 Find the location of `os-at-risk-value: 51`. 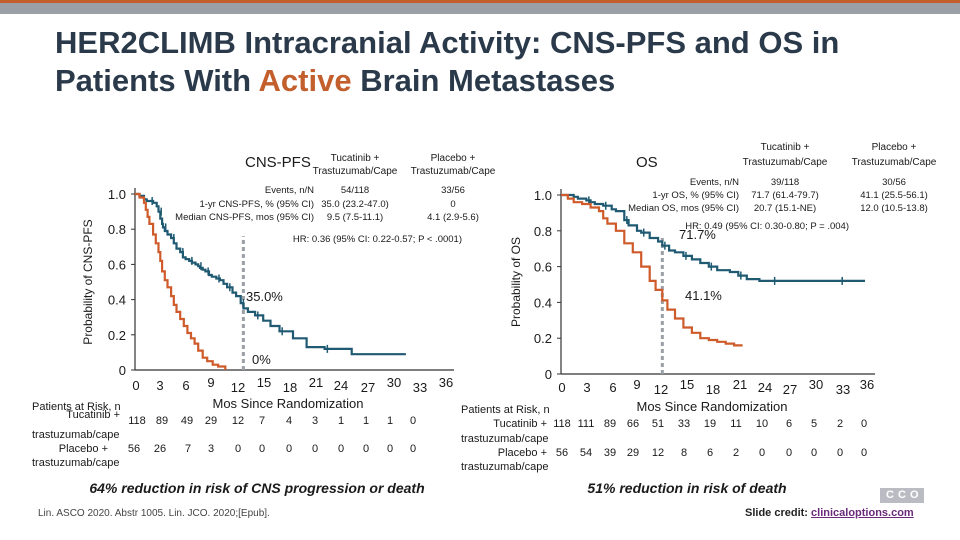

os-at-risk-value: 51 is located at coordinates (658, 424).